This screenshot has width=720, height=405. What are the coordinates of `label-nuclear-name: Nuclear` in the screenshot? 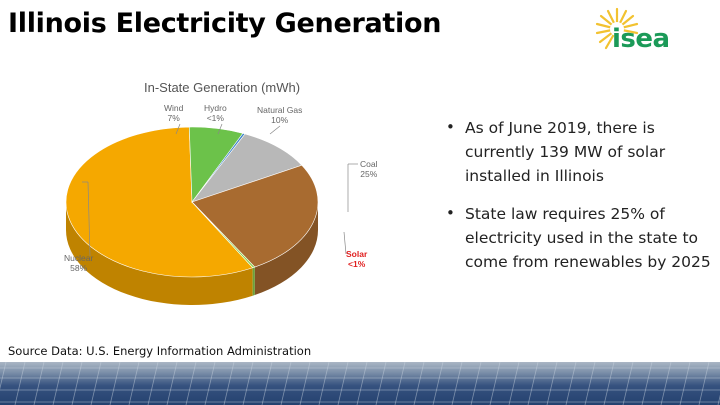 It's located at (79, 258).